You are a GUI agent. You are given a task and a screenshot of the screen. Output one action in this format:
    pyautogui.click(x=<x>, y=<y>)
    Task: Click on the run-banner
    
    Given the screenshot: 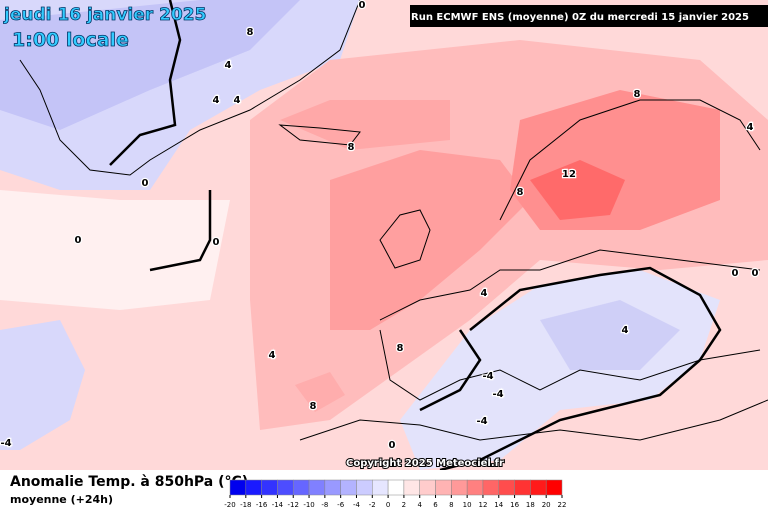 What is the action you would take?
    pyautogui.click(x=589, y=16)
    